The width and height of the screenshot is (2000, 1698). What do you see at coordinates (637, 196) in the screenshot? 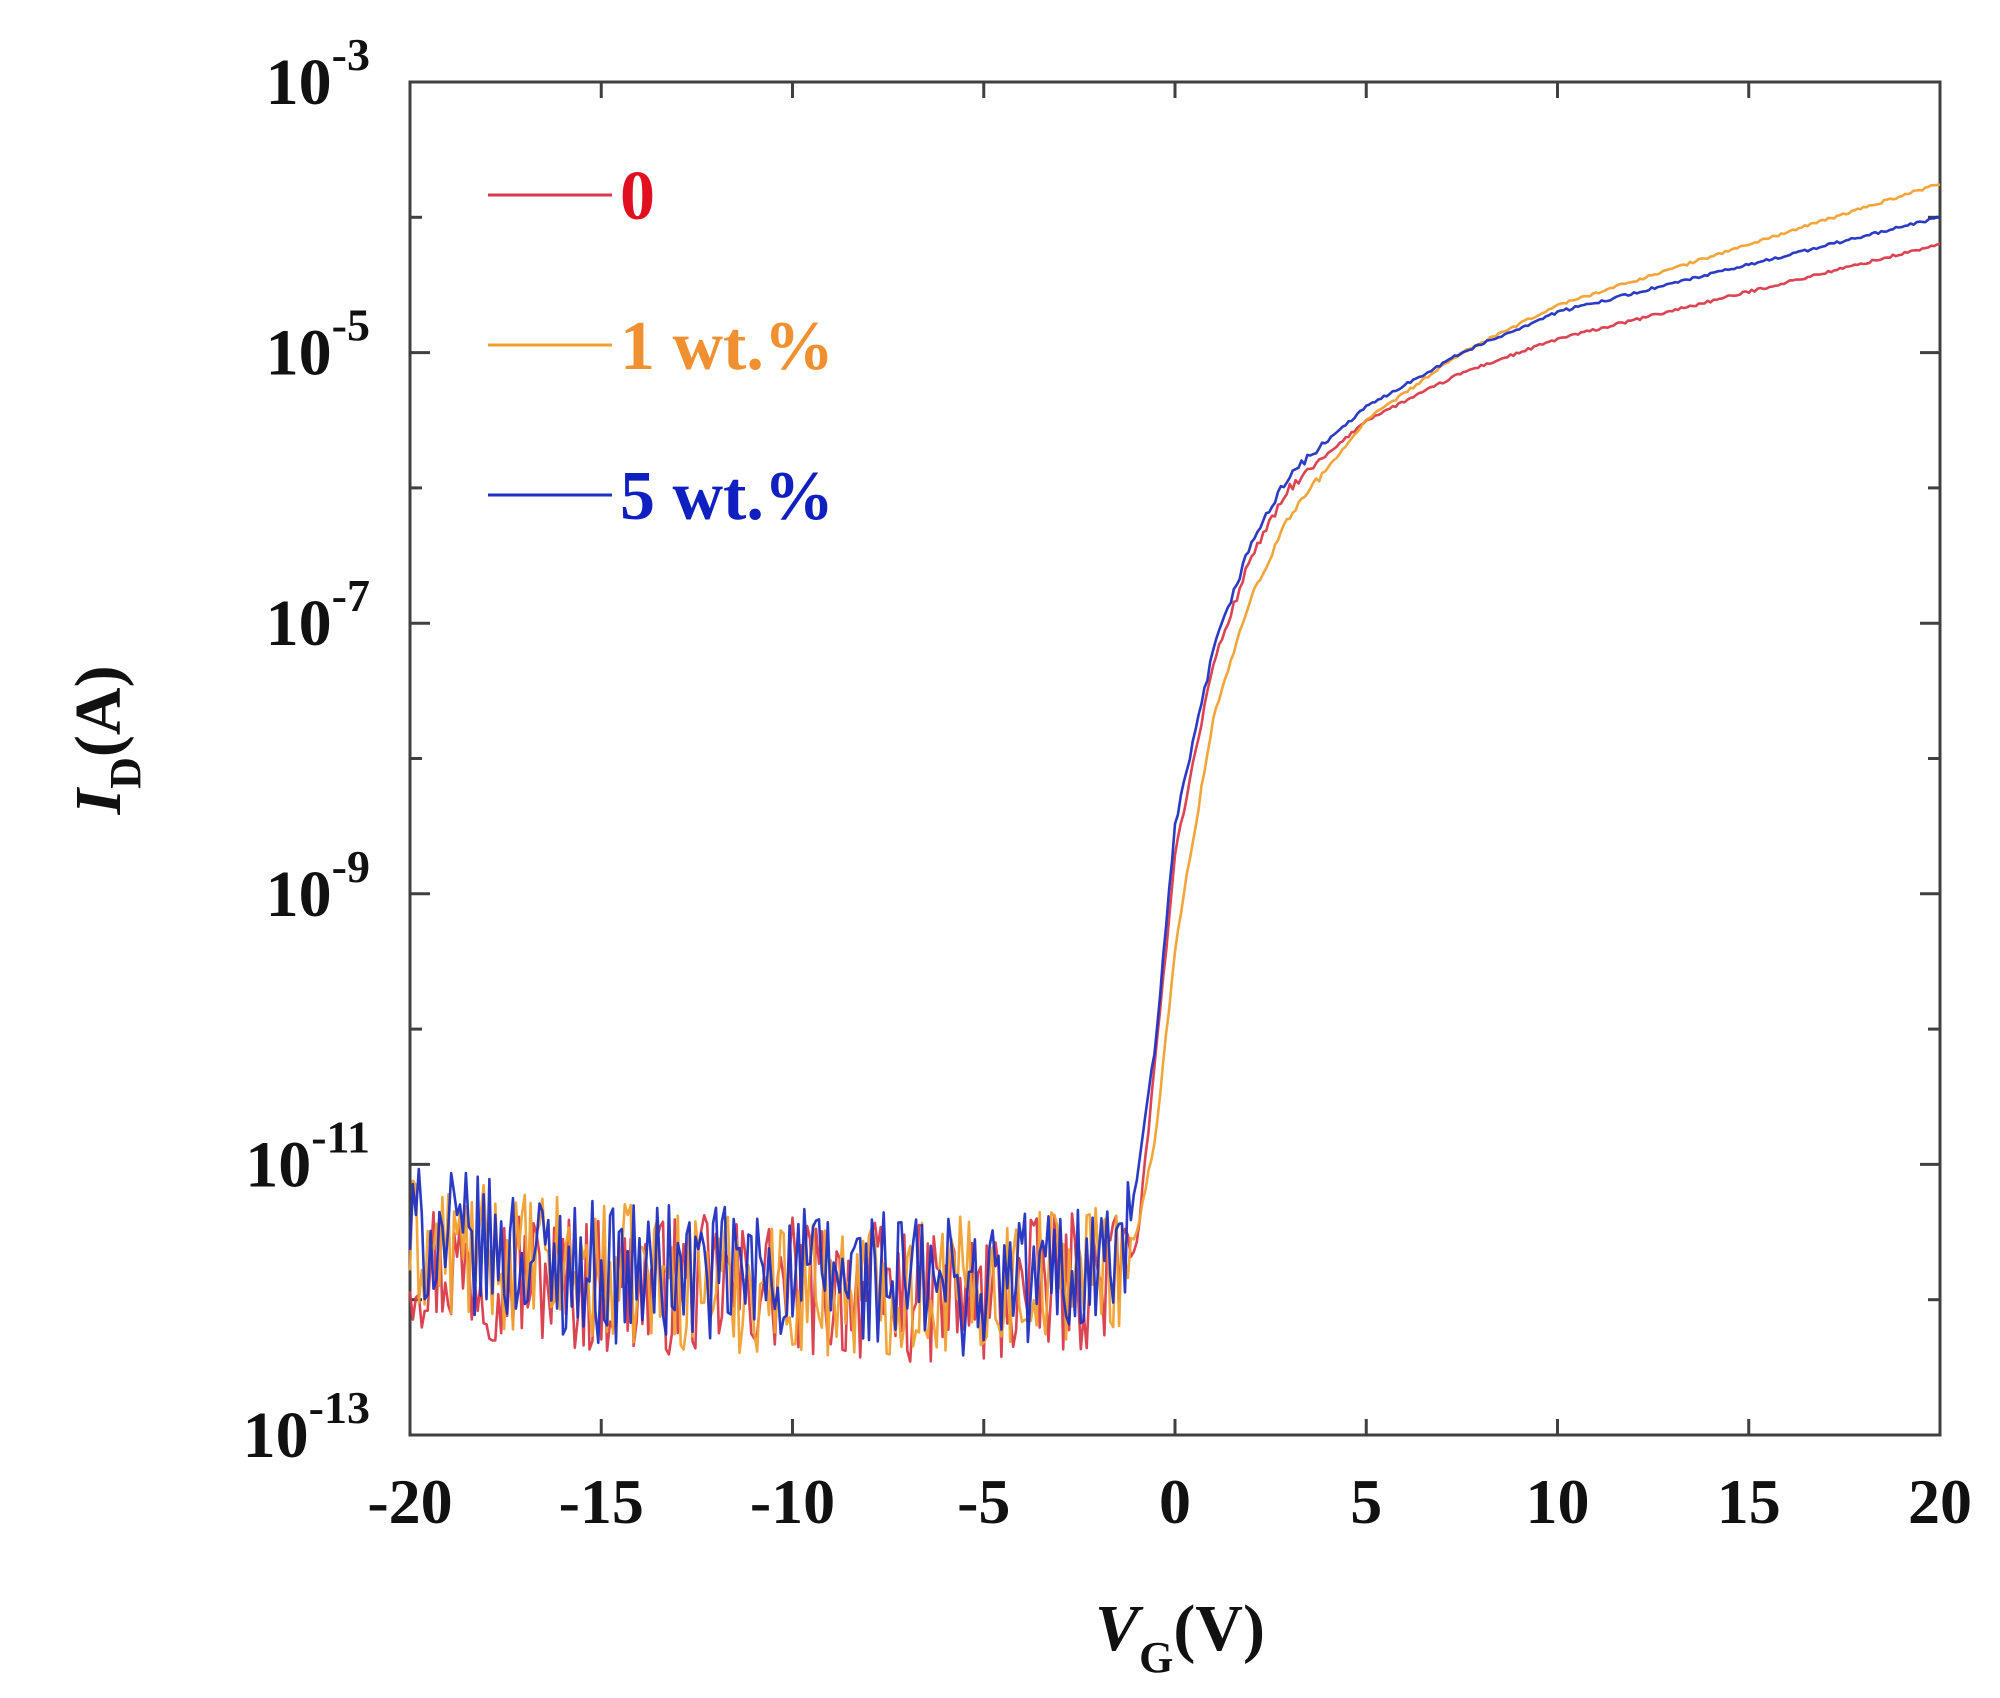
I see `legend-label-0: 0` at bounding box center [637, 196].